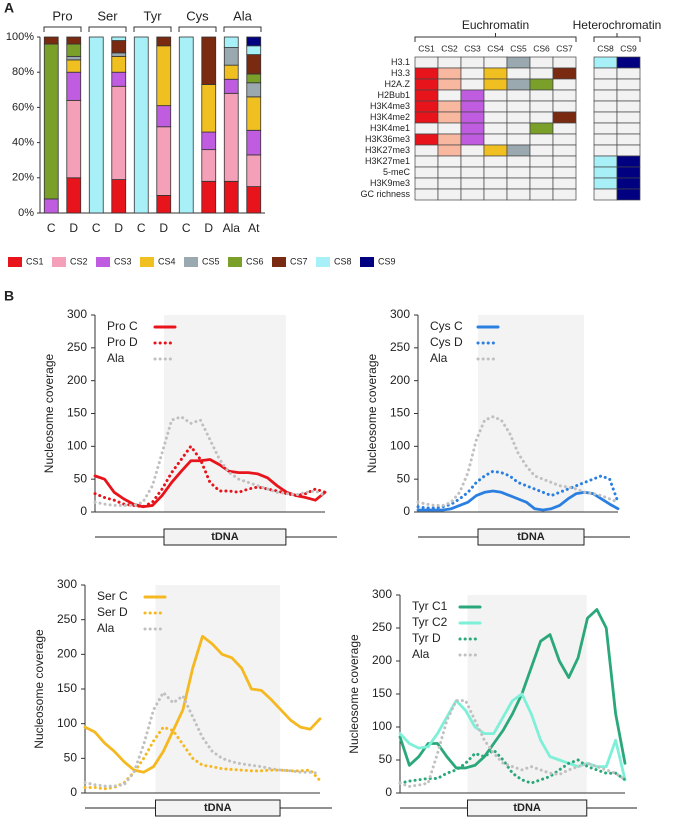  Describe the element at coordinates (35, 261) in the screenshot. I see `legend-label: CS1` at that location.